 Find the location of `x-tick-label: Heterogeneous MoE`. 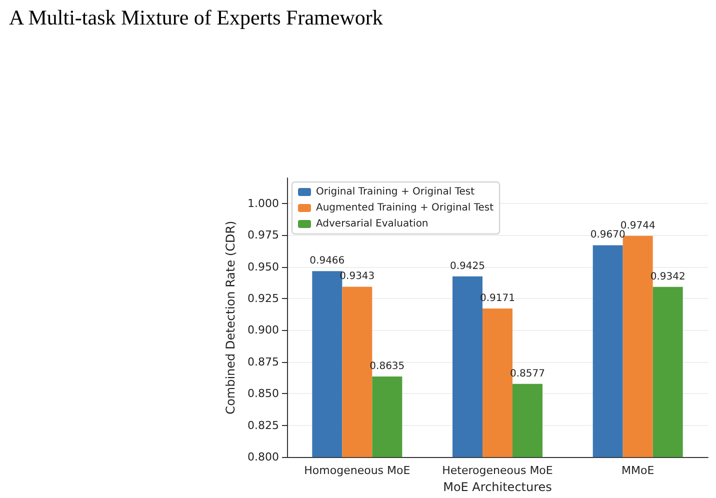

x-tick-label: Heterogeneous MoE is located at coordinates (497, 471).